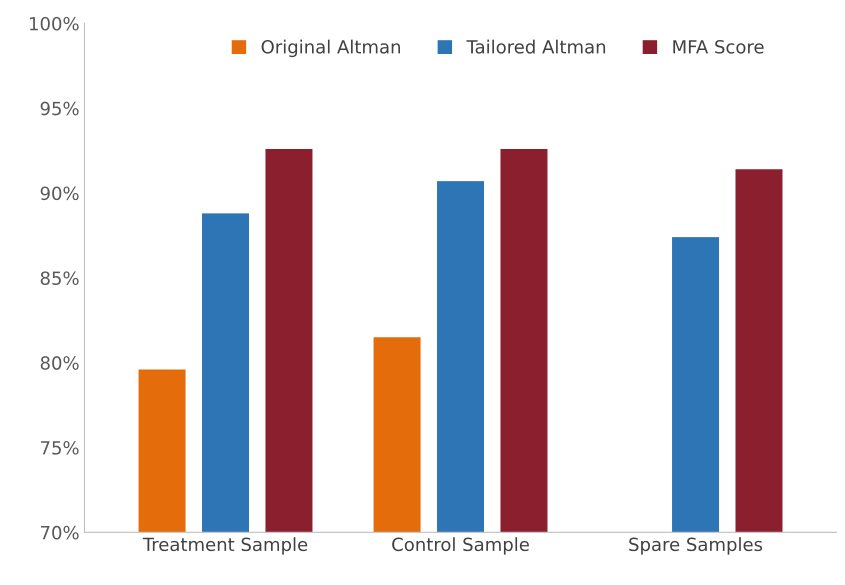  What do you see at coordinates (54, 23) in the screenshot?
I see `y-tick-label: 100%` at bounding box center [54, 23].